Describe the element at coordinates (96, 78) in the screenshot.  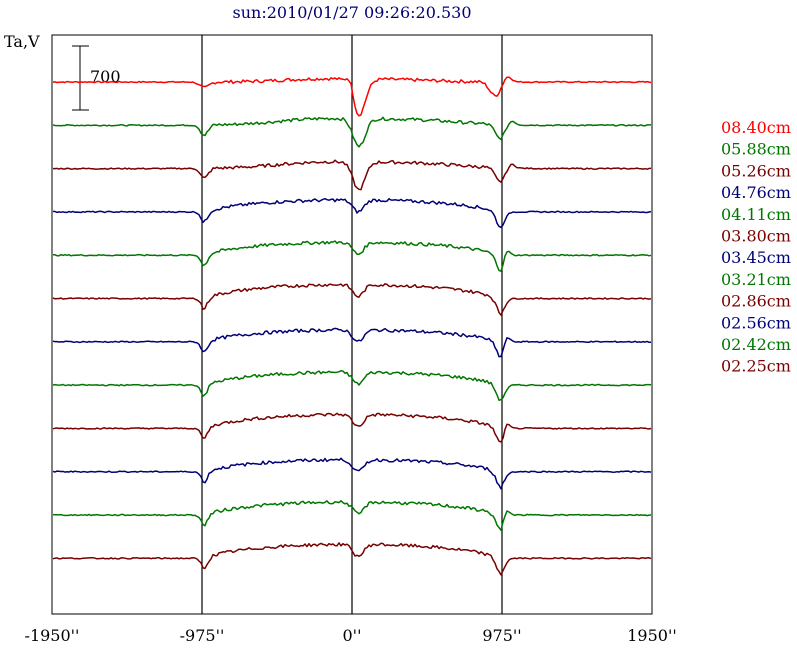
I see `scale-bar: 700` at that location.